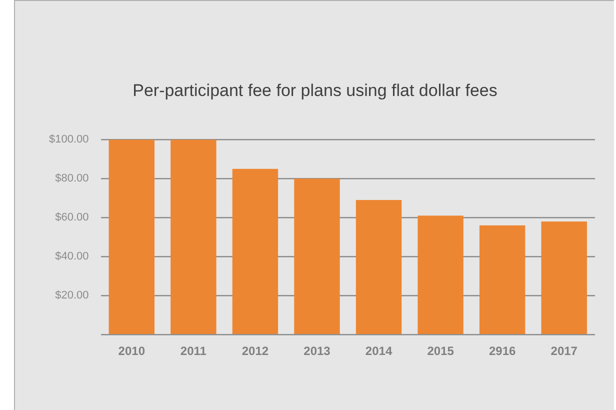  What do you see at coordinates (378, 351) in the screenshot?
I see `x-tick-label: 2014` at bounding box center [378, 351].